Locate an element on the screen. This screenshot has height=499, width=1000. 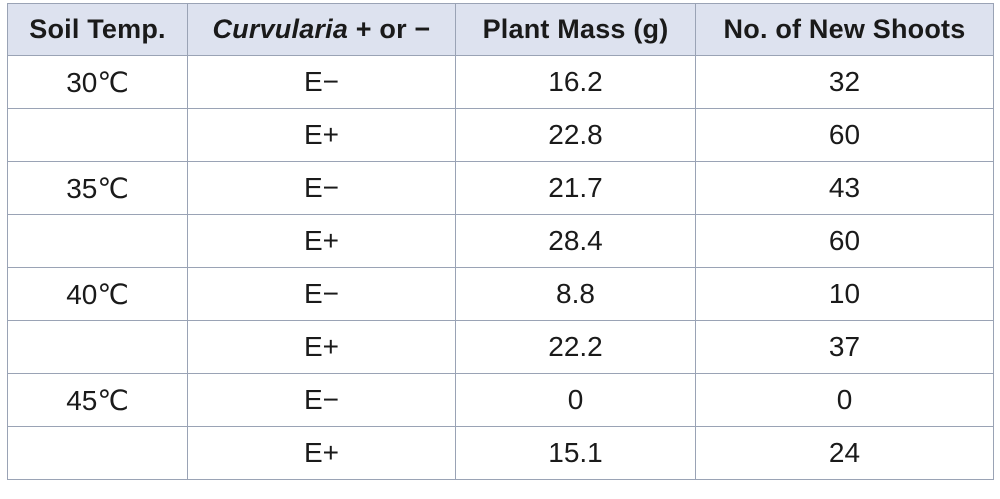
cell-new-shoots: 24 is located at coordinates (844, 453).